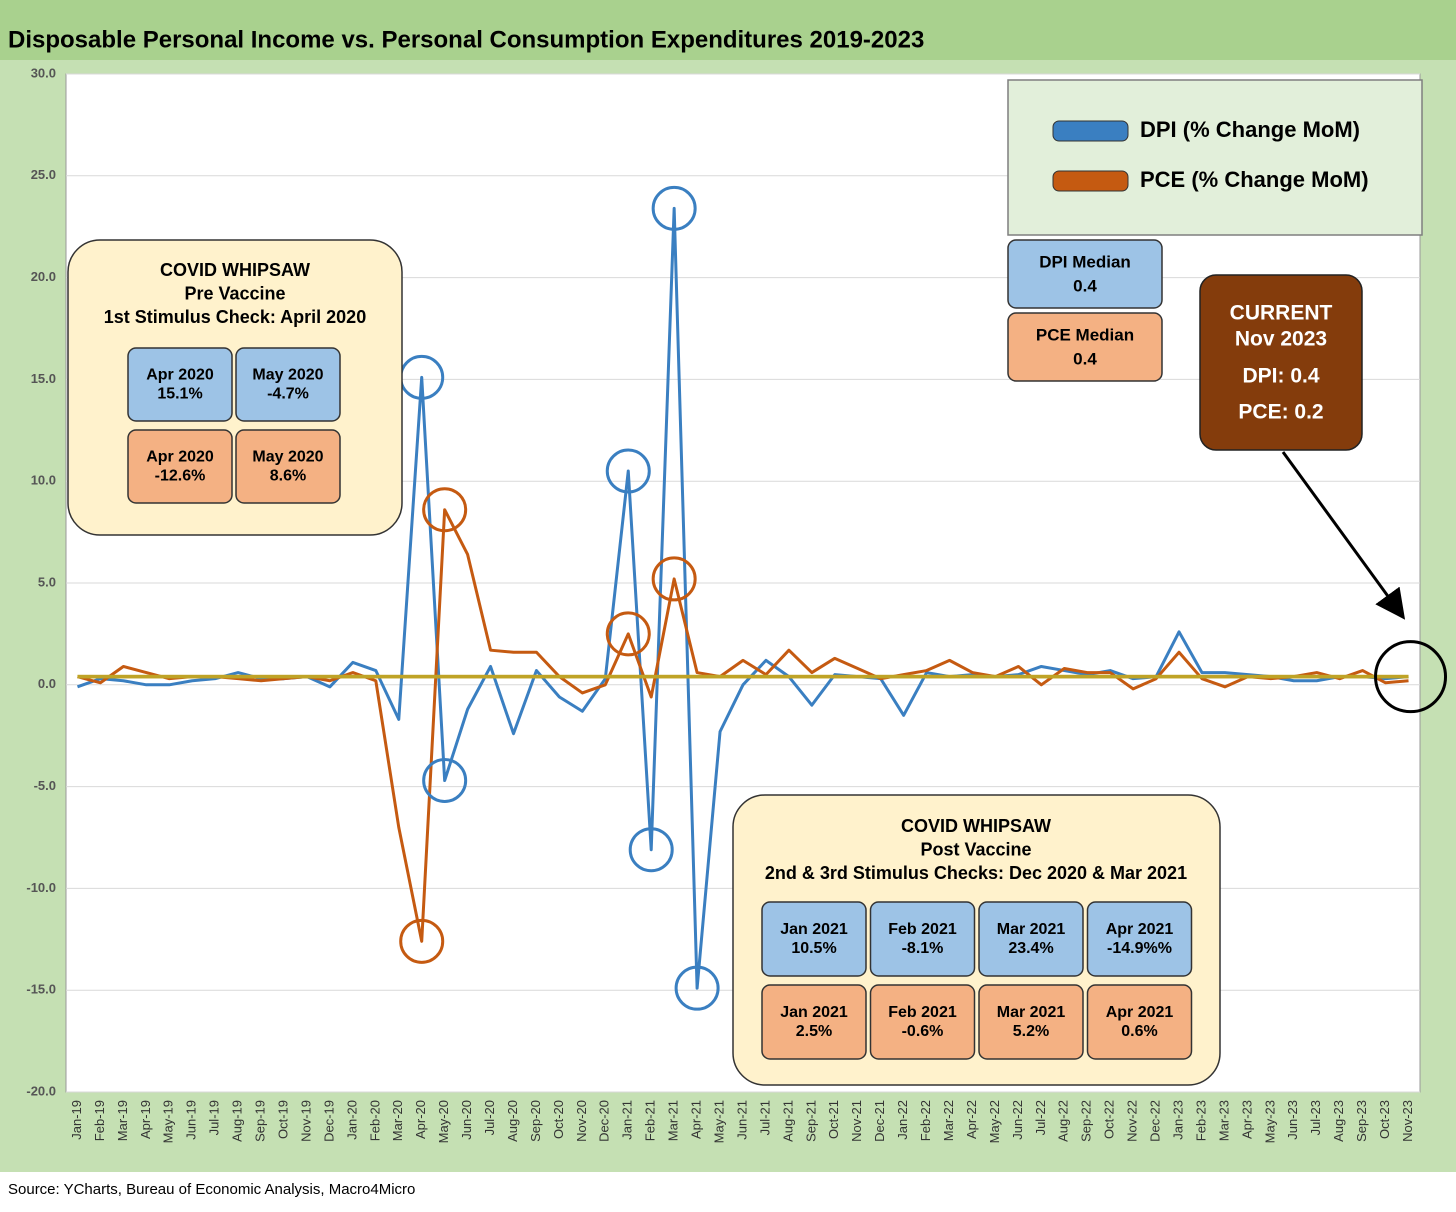 This screenshot has width=1456, height=1212. What do you see at coordinates (179, 394) in the screenshot?
I see `annotation-value: 15.1%` at bounding box center [179, 394].